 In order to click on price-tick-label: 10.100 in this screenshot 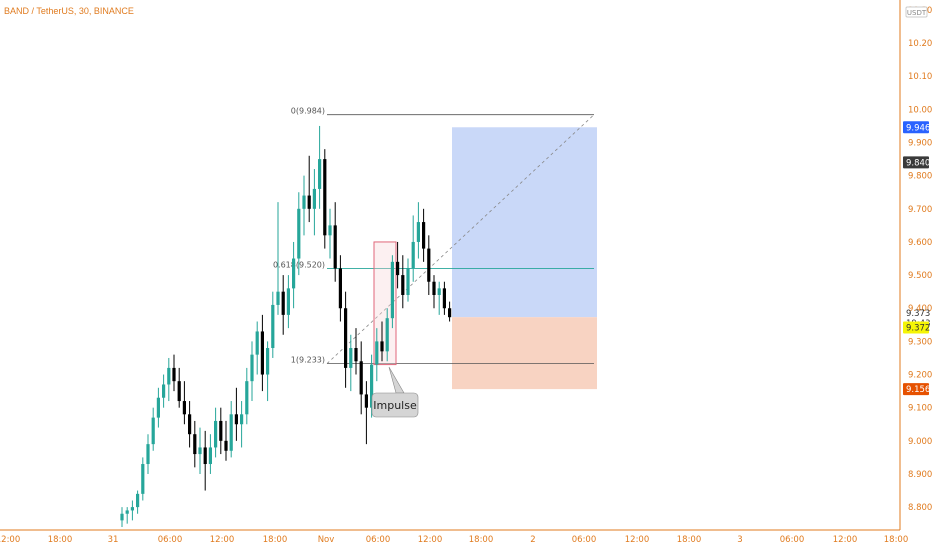, I will do `click(920, 77)`.